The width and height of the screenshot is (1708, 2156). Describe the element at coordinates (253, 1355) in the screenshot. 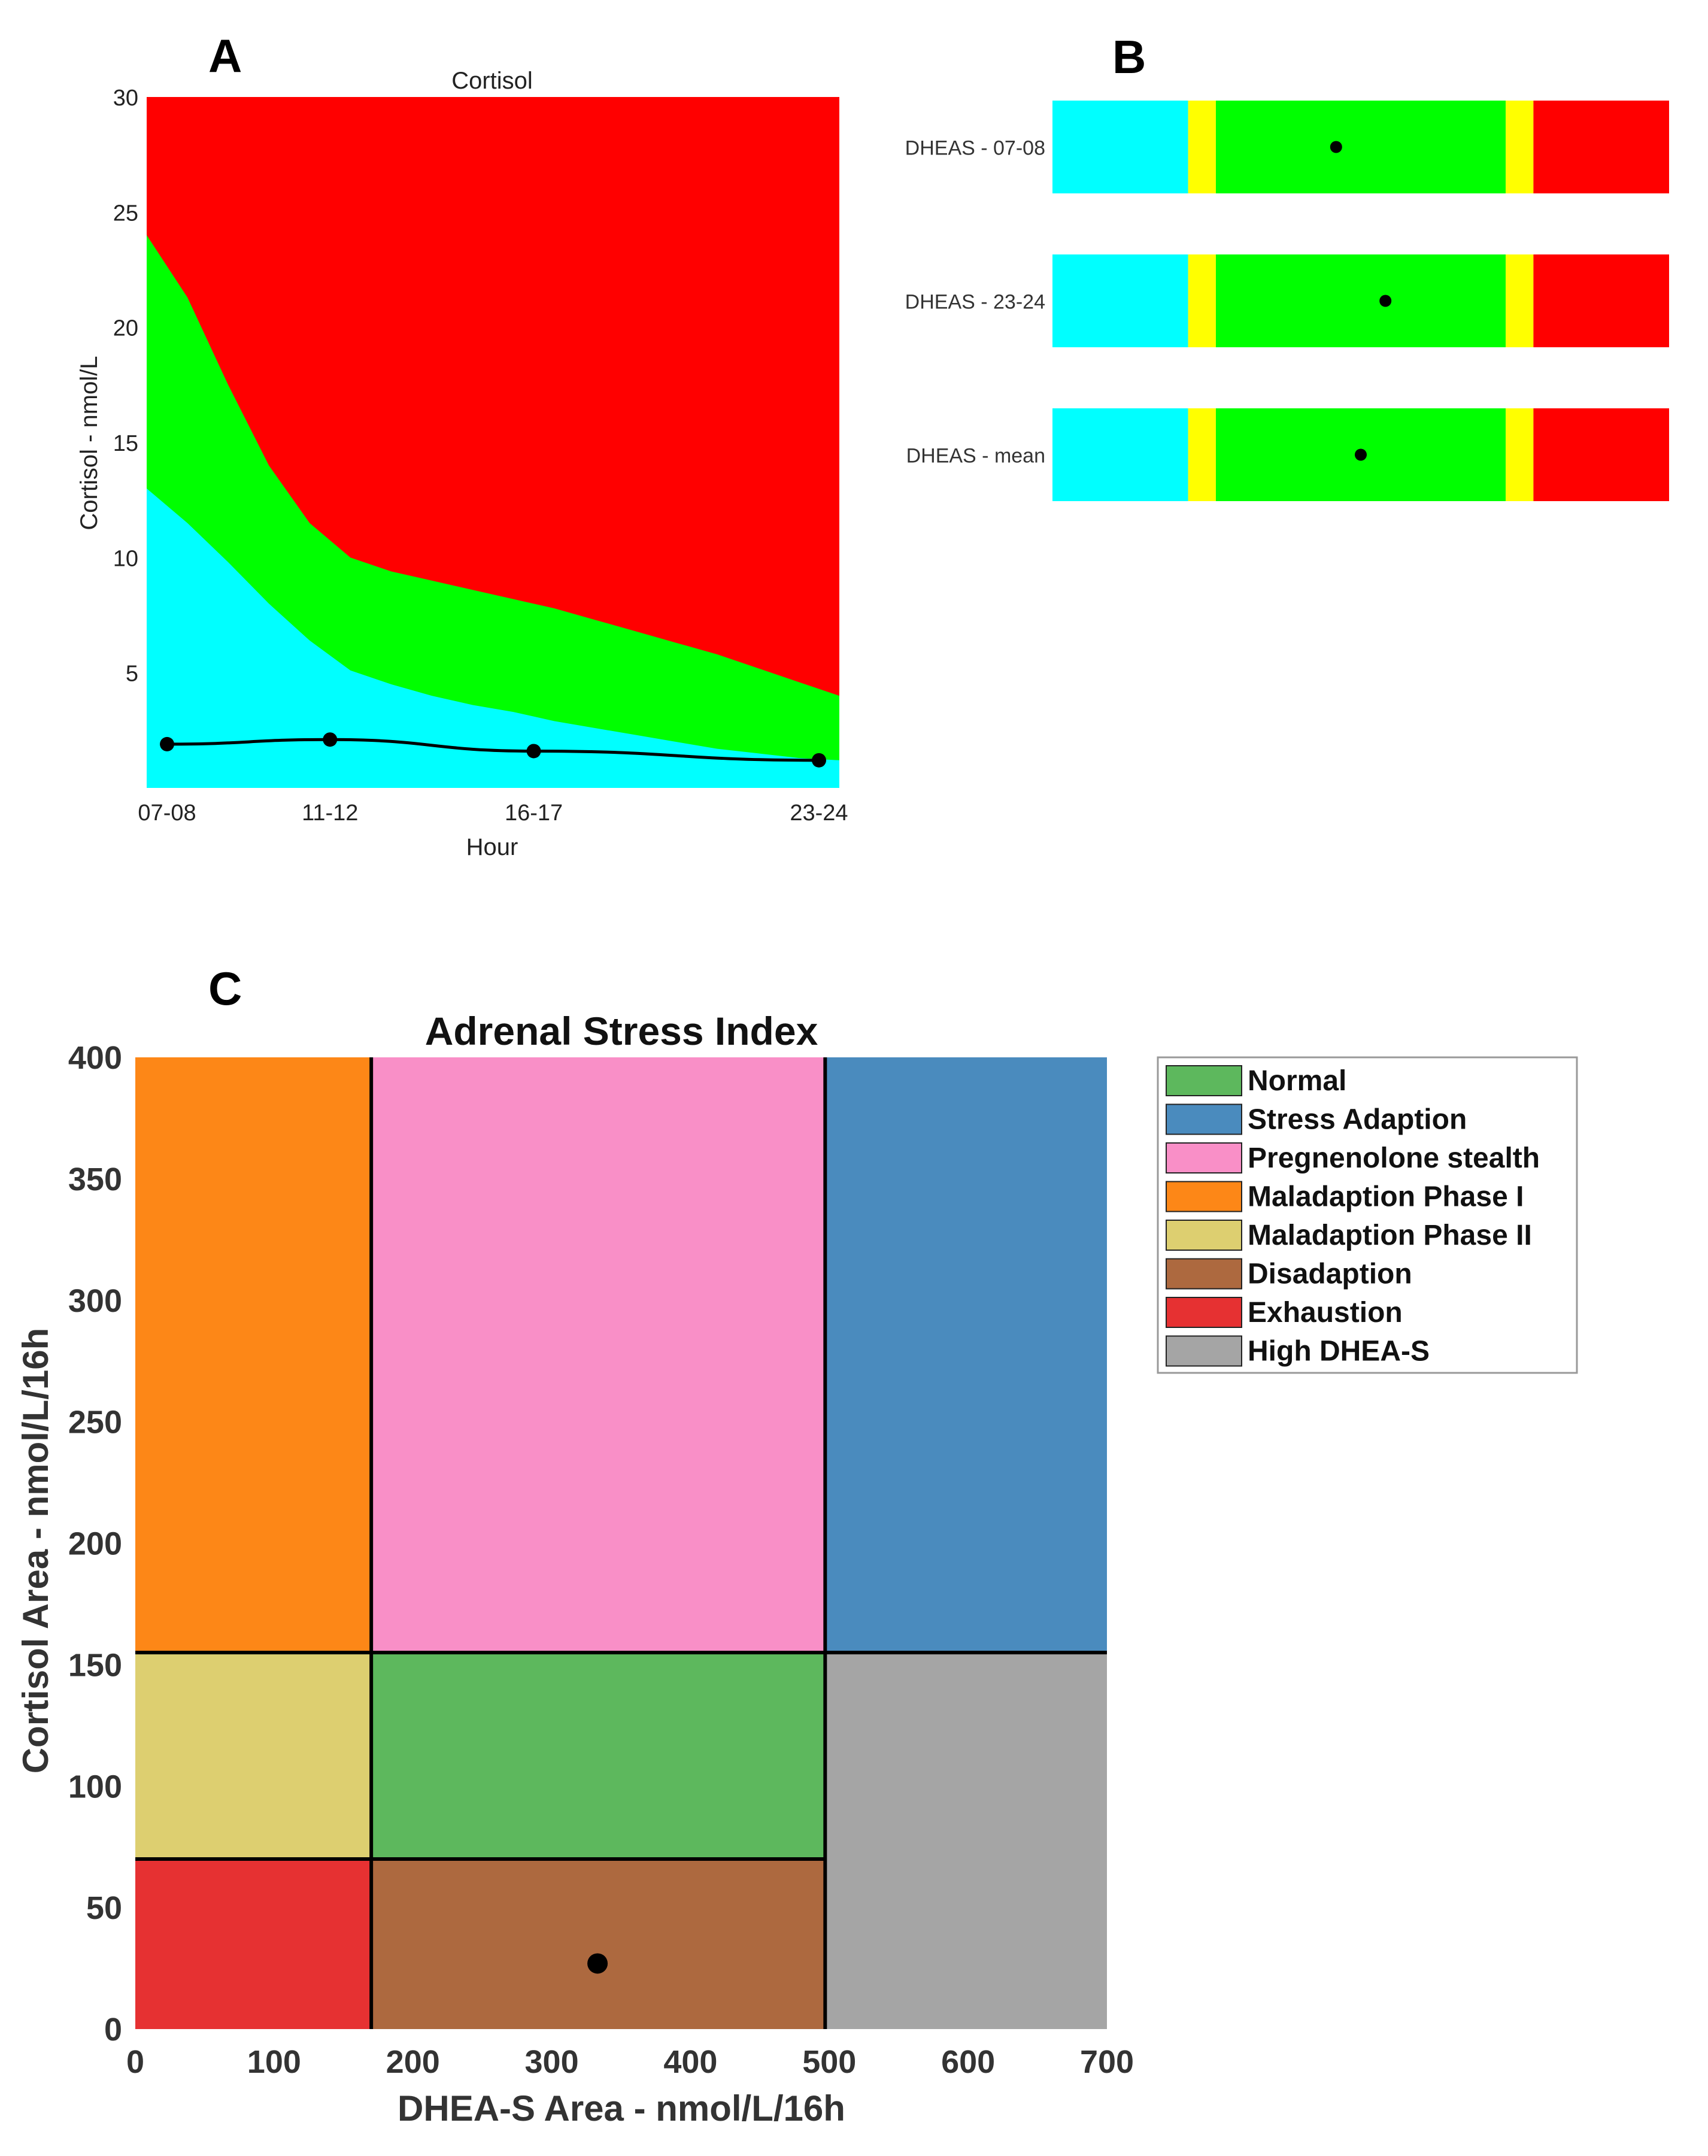

I see `region-maladaption-phase-i` at that location.